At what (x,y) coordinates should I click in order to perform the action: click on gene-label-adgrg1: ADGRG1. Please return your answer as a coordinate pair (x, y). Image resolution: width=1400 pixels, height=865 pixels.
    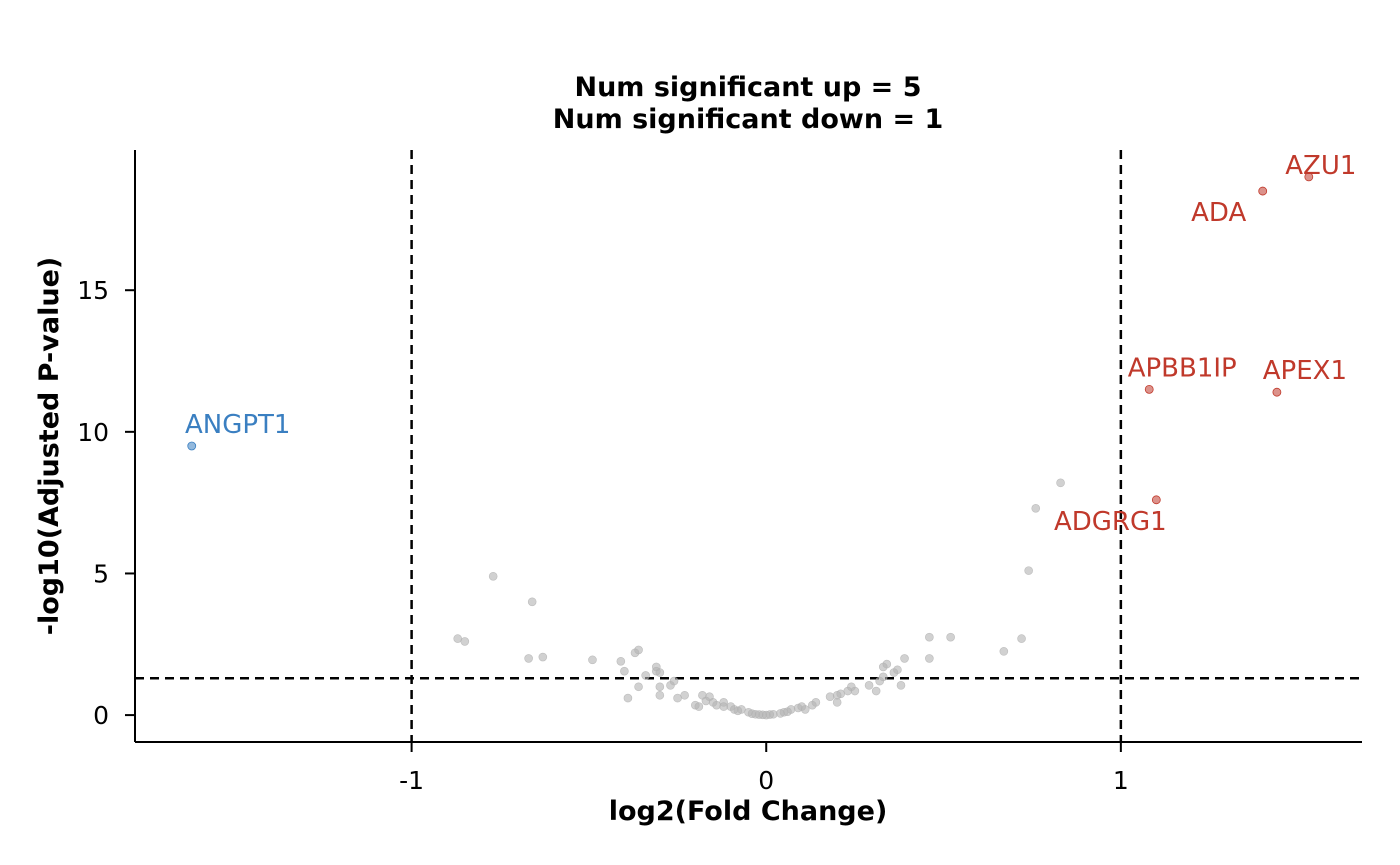
    Looking at the image, I should click on (1110, 522).